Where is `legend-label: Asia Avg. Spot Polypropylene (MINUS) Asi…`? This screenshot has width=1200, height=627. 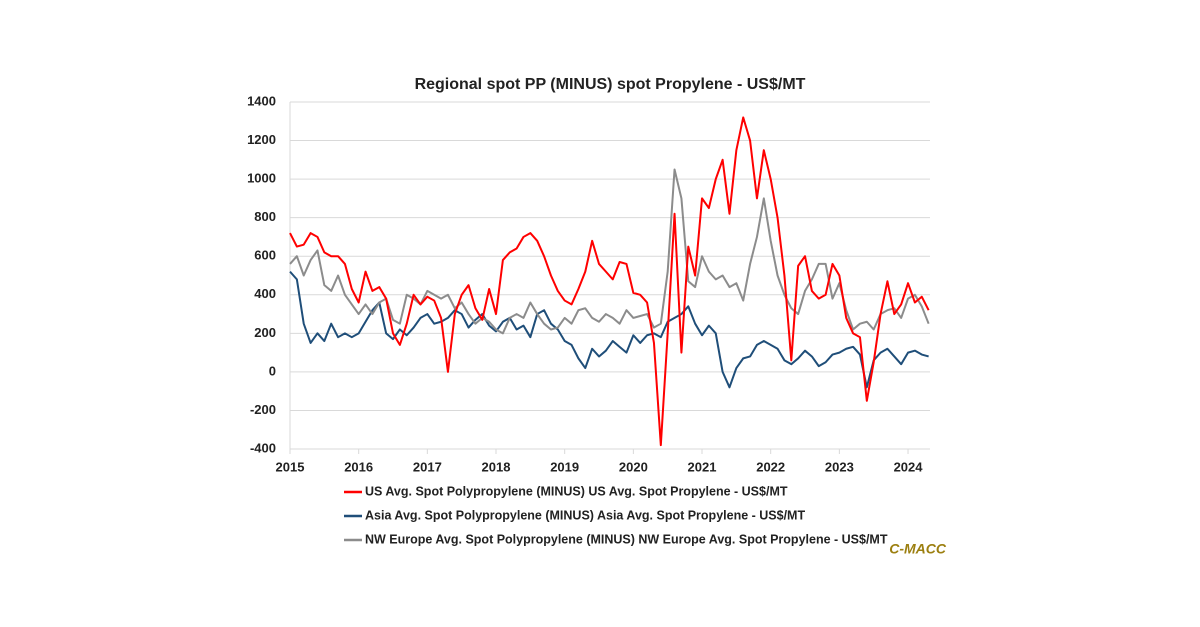 legend-label: Asia Avg. Spot Polypropylene (MINUS) Asi… is located at coordinates (585, 515).